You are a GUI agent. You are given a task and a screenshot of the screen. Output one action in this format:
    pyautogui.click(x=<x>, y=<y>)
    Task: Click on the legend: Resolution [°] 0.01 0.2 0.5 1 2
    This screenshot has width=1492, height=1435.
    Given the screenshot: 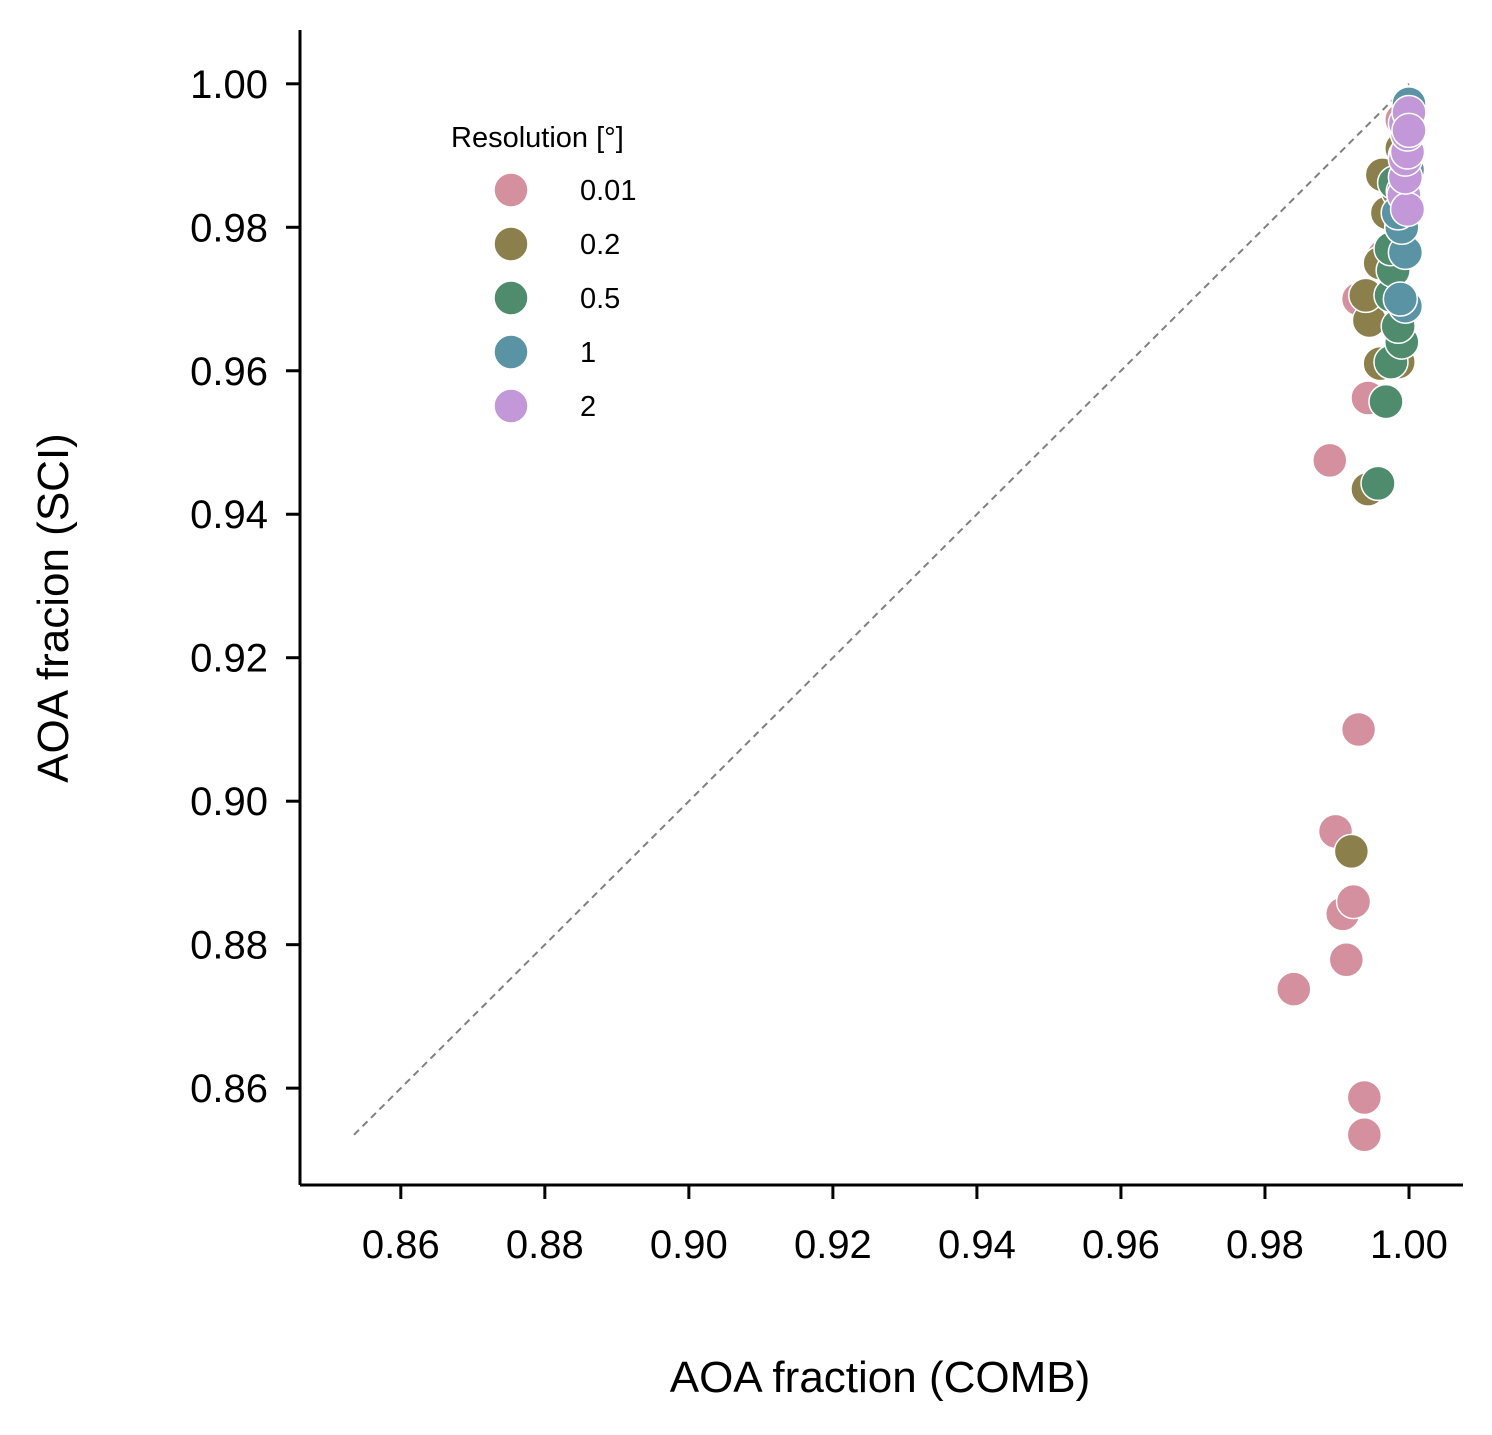 What is the action you would take?
    pyautogui.click(x=543, y=273)
    